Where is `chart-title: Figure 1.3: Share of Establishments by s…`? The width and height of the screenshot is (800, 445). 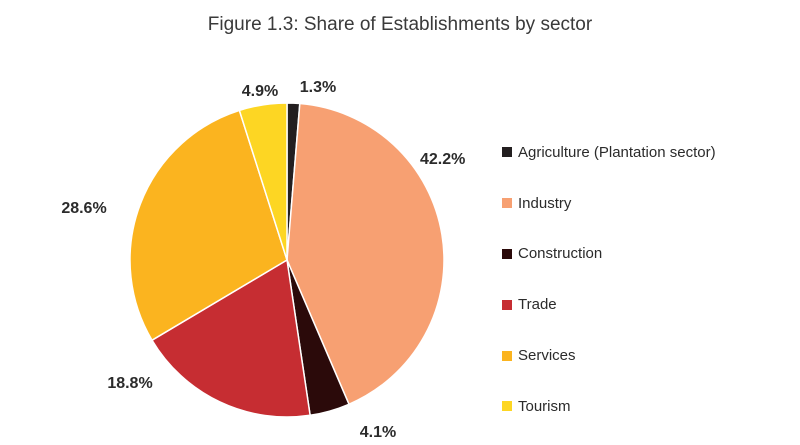
chart-title: Figure 1.3: Share of Establishments by s… is located at coordinates (400, 24).